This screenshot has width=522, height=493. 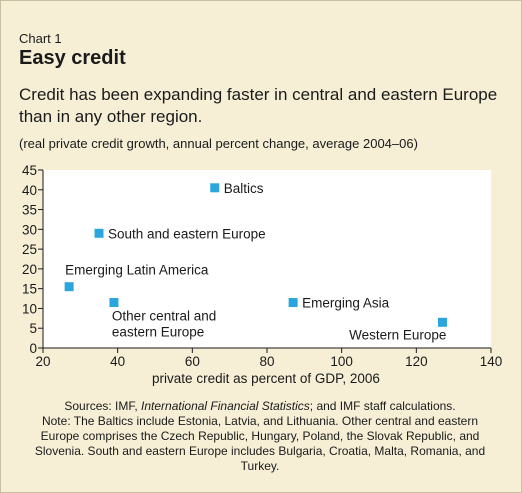 I want to click on y-tick-label: 45, so click(x=29, y=170).